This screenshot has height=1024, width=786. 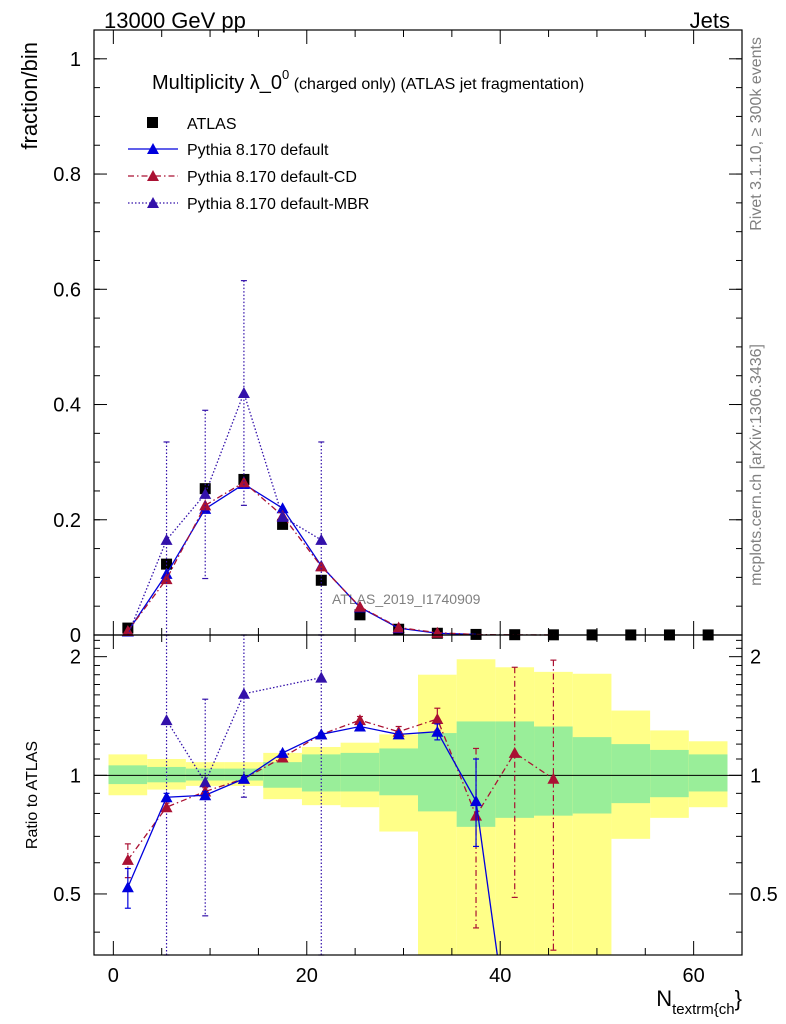 I want to click on legend-marker-default, so click(x=153, y=148).